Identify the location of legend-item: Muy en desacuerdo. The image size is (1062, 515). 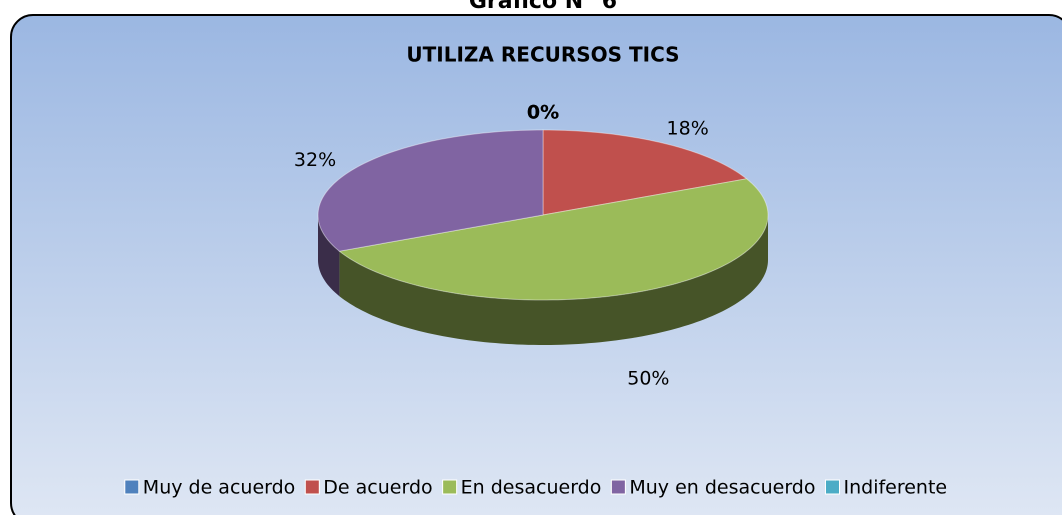
(712, 488).